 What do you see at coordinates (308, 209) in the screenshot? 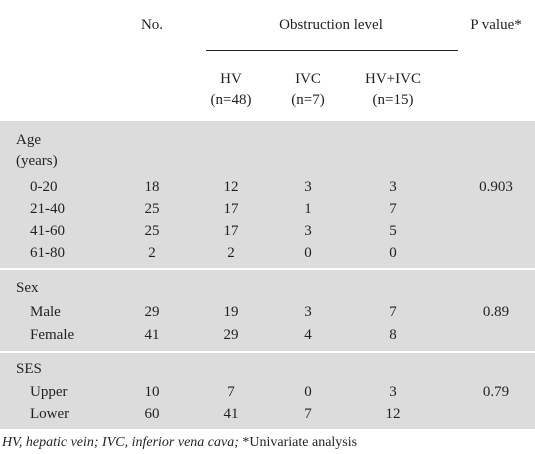
I see `cell-ivc: 1` at bounding box center [308, 209].